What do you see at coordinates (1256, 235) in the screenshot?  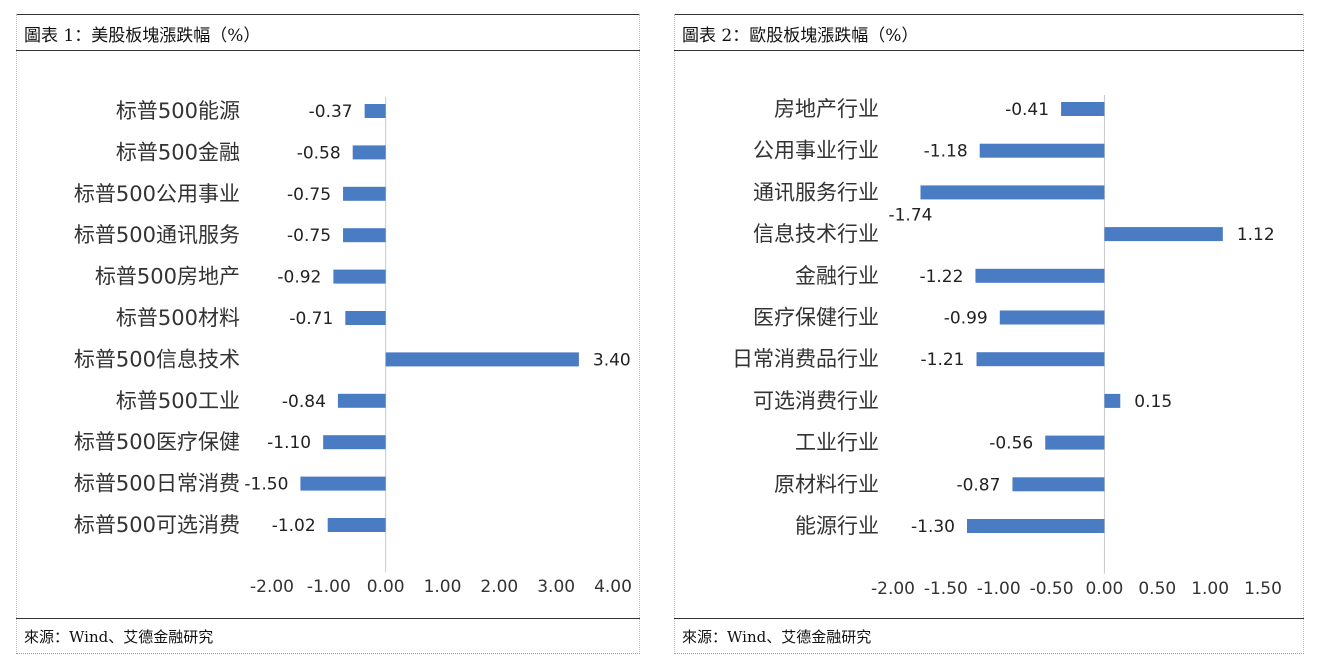 I see `data-label: 1.12` at bounding box center [1256, 235].